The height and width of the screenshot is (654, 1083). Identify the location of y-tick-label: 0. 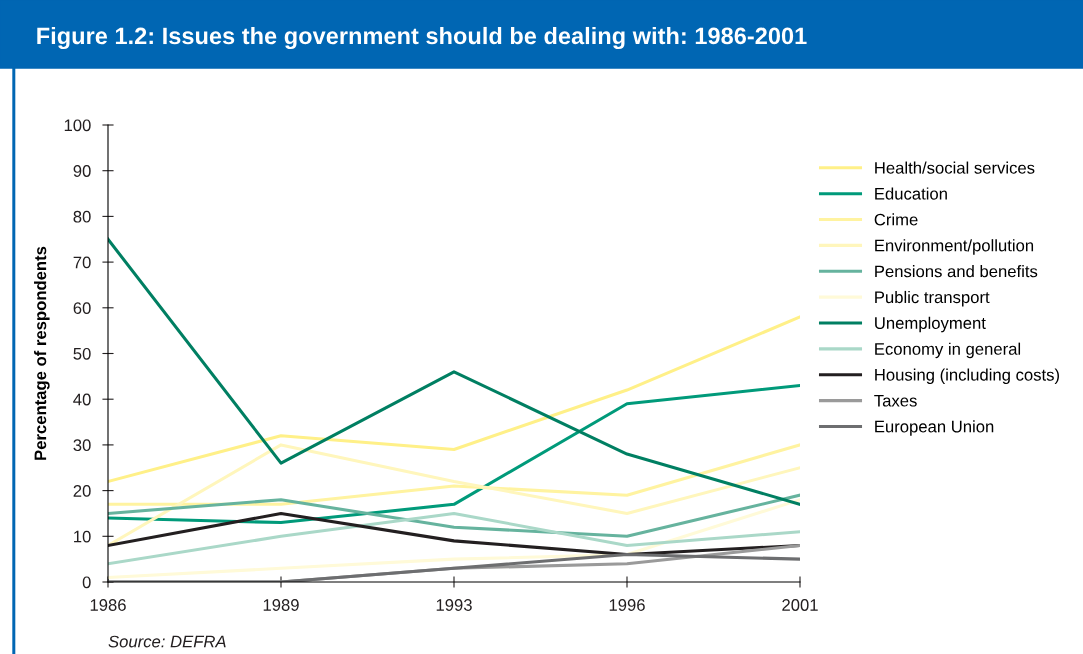
(86, 582).